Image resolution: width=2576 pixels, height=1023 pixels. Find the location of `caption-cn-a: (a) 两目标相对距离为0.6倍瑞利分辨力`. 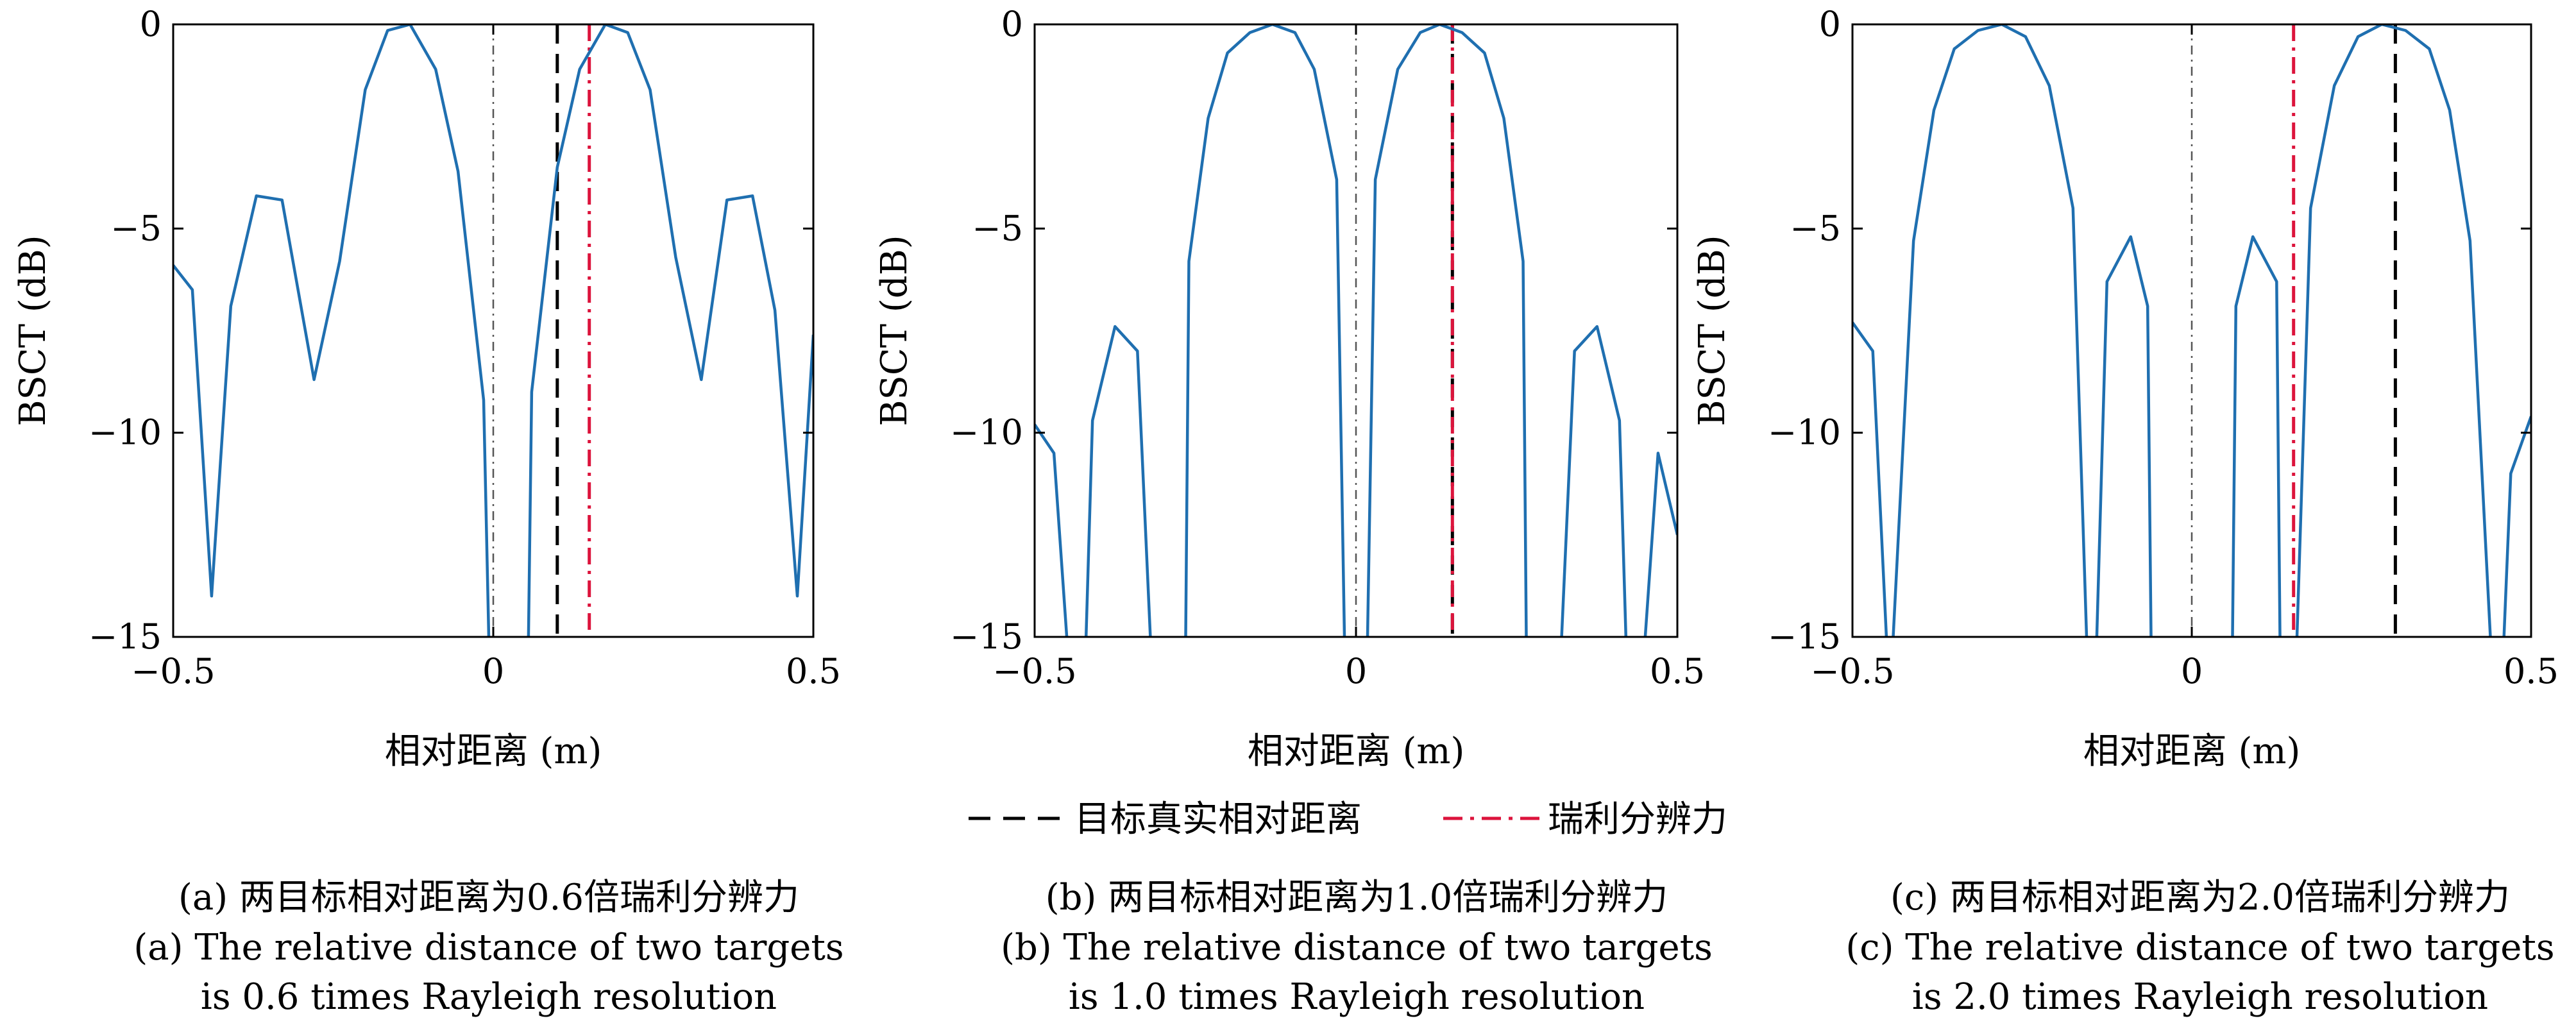

caption-cn-a: (a) 两目标相对距离为0.6倍瑞利分辨力 is located at coordinates (488, 897).